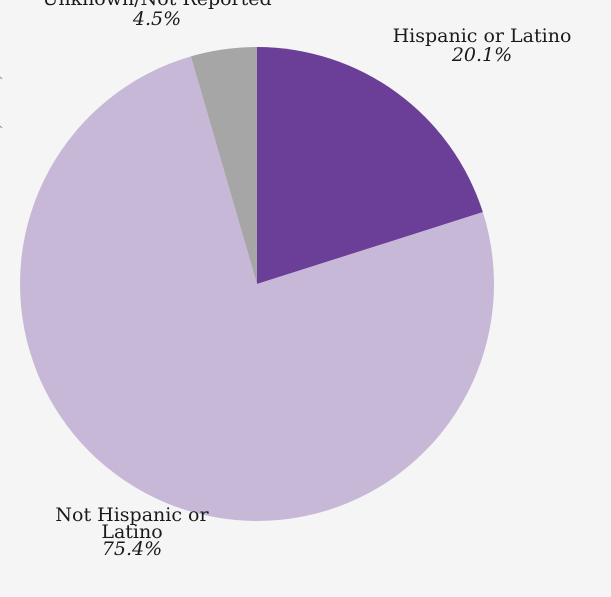  What do you see at coordinates (1, 102) in the screenshot?
I see `edge-tick-marks` at bounding box center [1, 102].